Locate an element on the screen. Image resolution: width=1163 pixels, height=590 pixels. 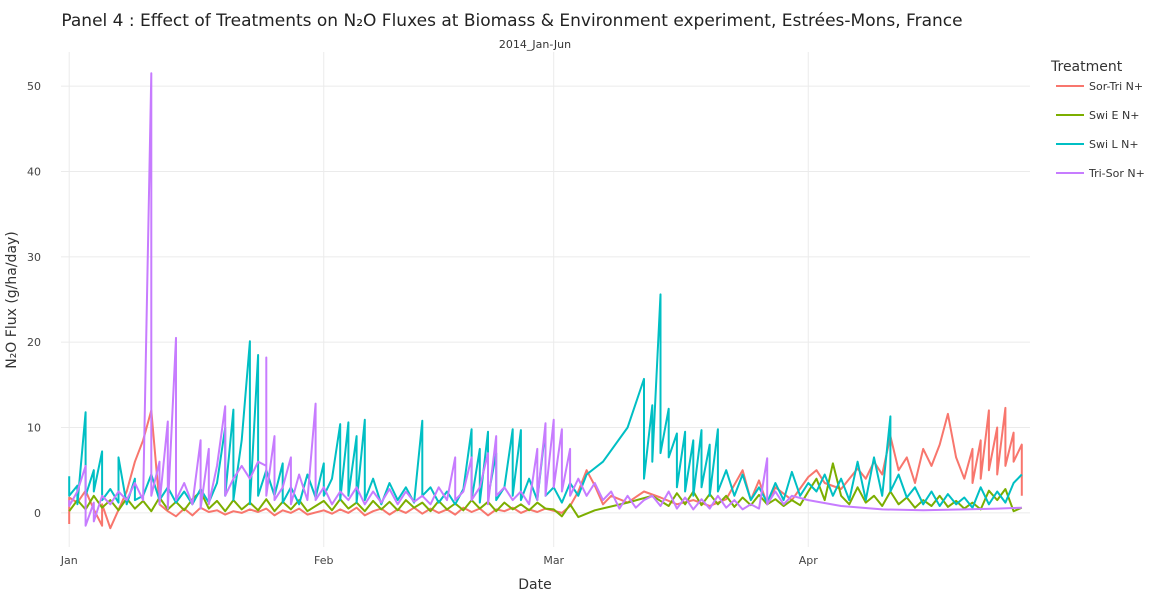
chart-subtitle: 2014_Jan-Jun is located at coordinates (535, 44).